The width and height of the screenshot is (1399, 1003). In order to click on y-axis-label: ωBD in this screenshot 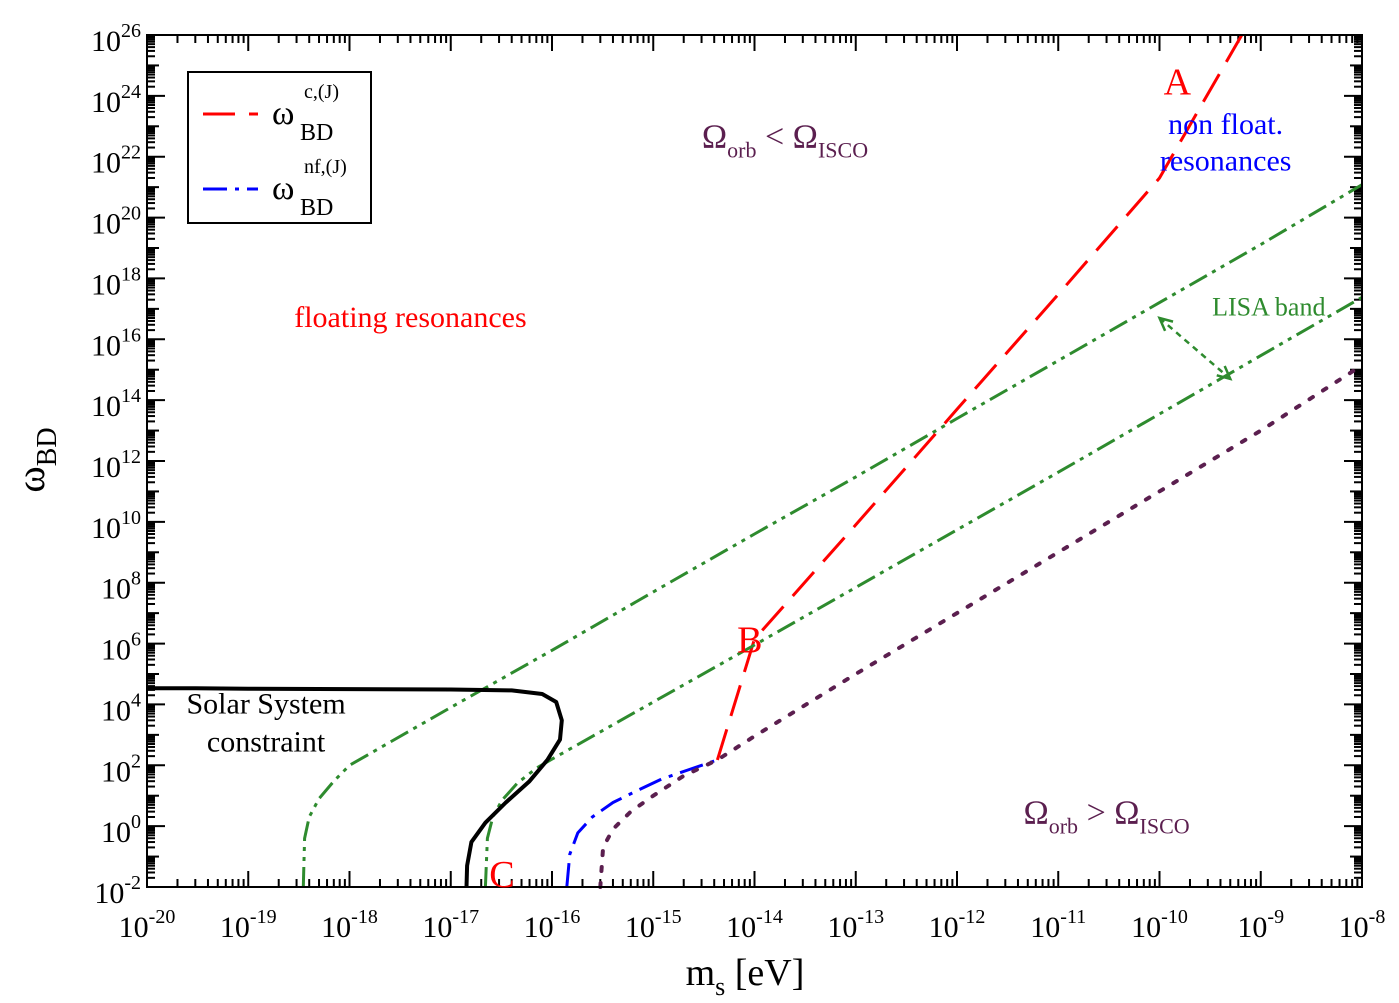, I will do `click(35, 459)`.